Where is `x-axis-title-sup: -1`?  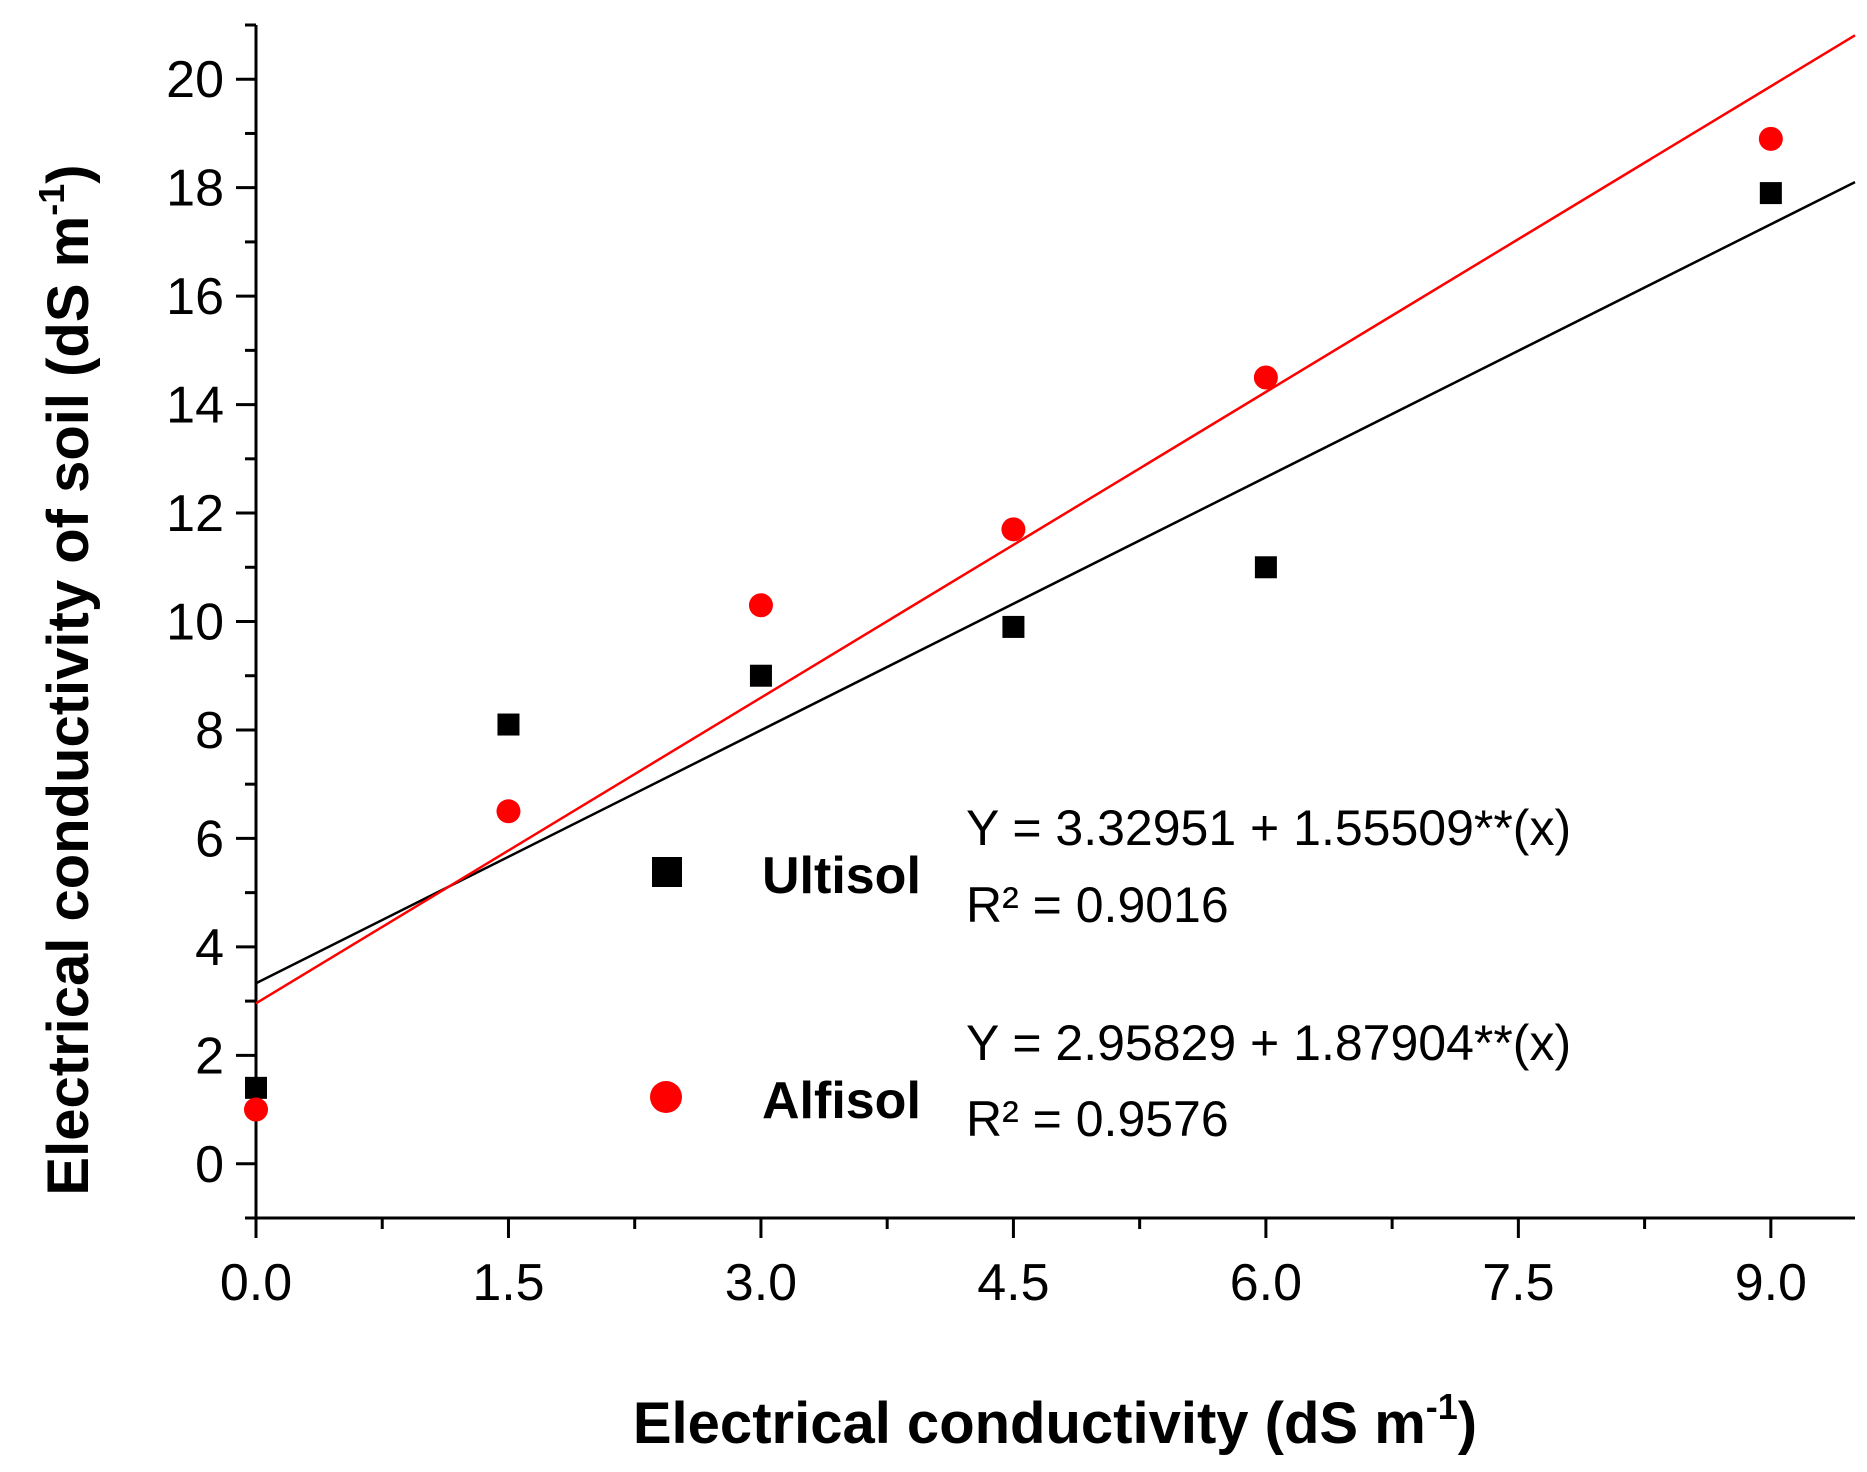
x-axis-title-sup: -1 is located at coordinates (1442, 1406).